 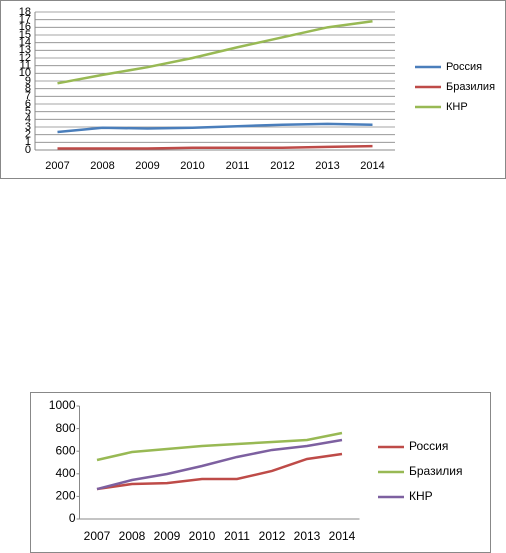 What do you see at coordinates (25, 12) in the screenshot?
I see `y-tick-label: 18` at bounding box center [25, 12].